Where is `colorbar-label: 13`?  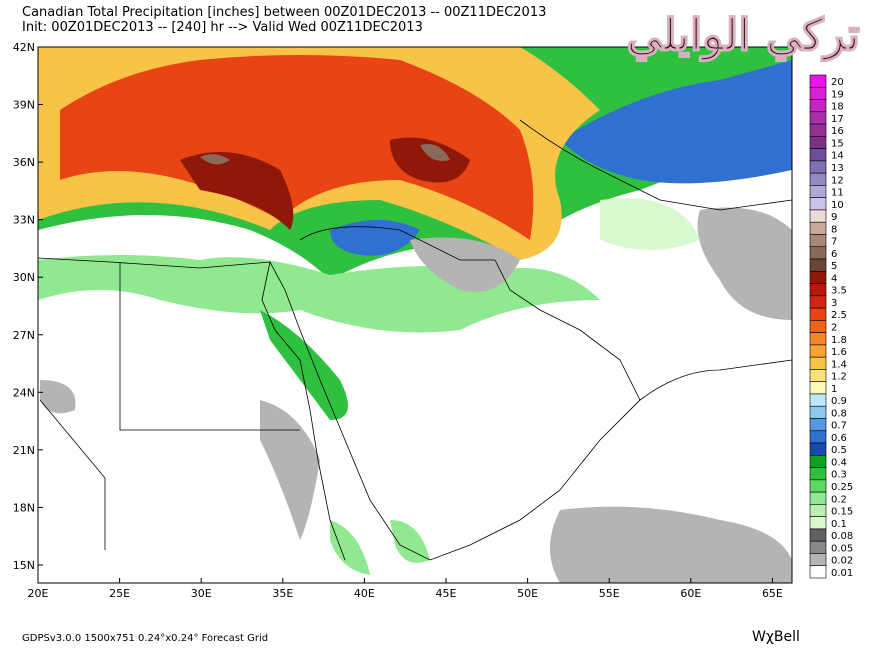
colorbar-label: 13 is located at coordinates (837, 168).